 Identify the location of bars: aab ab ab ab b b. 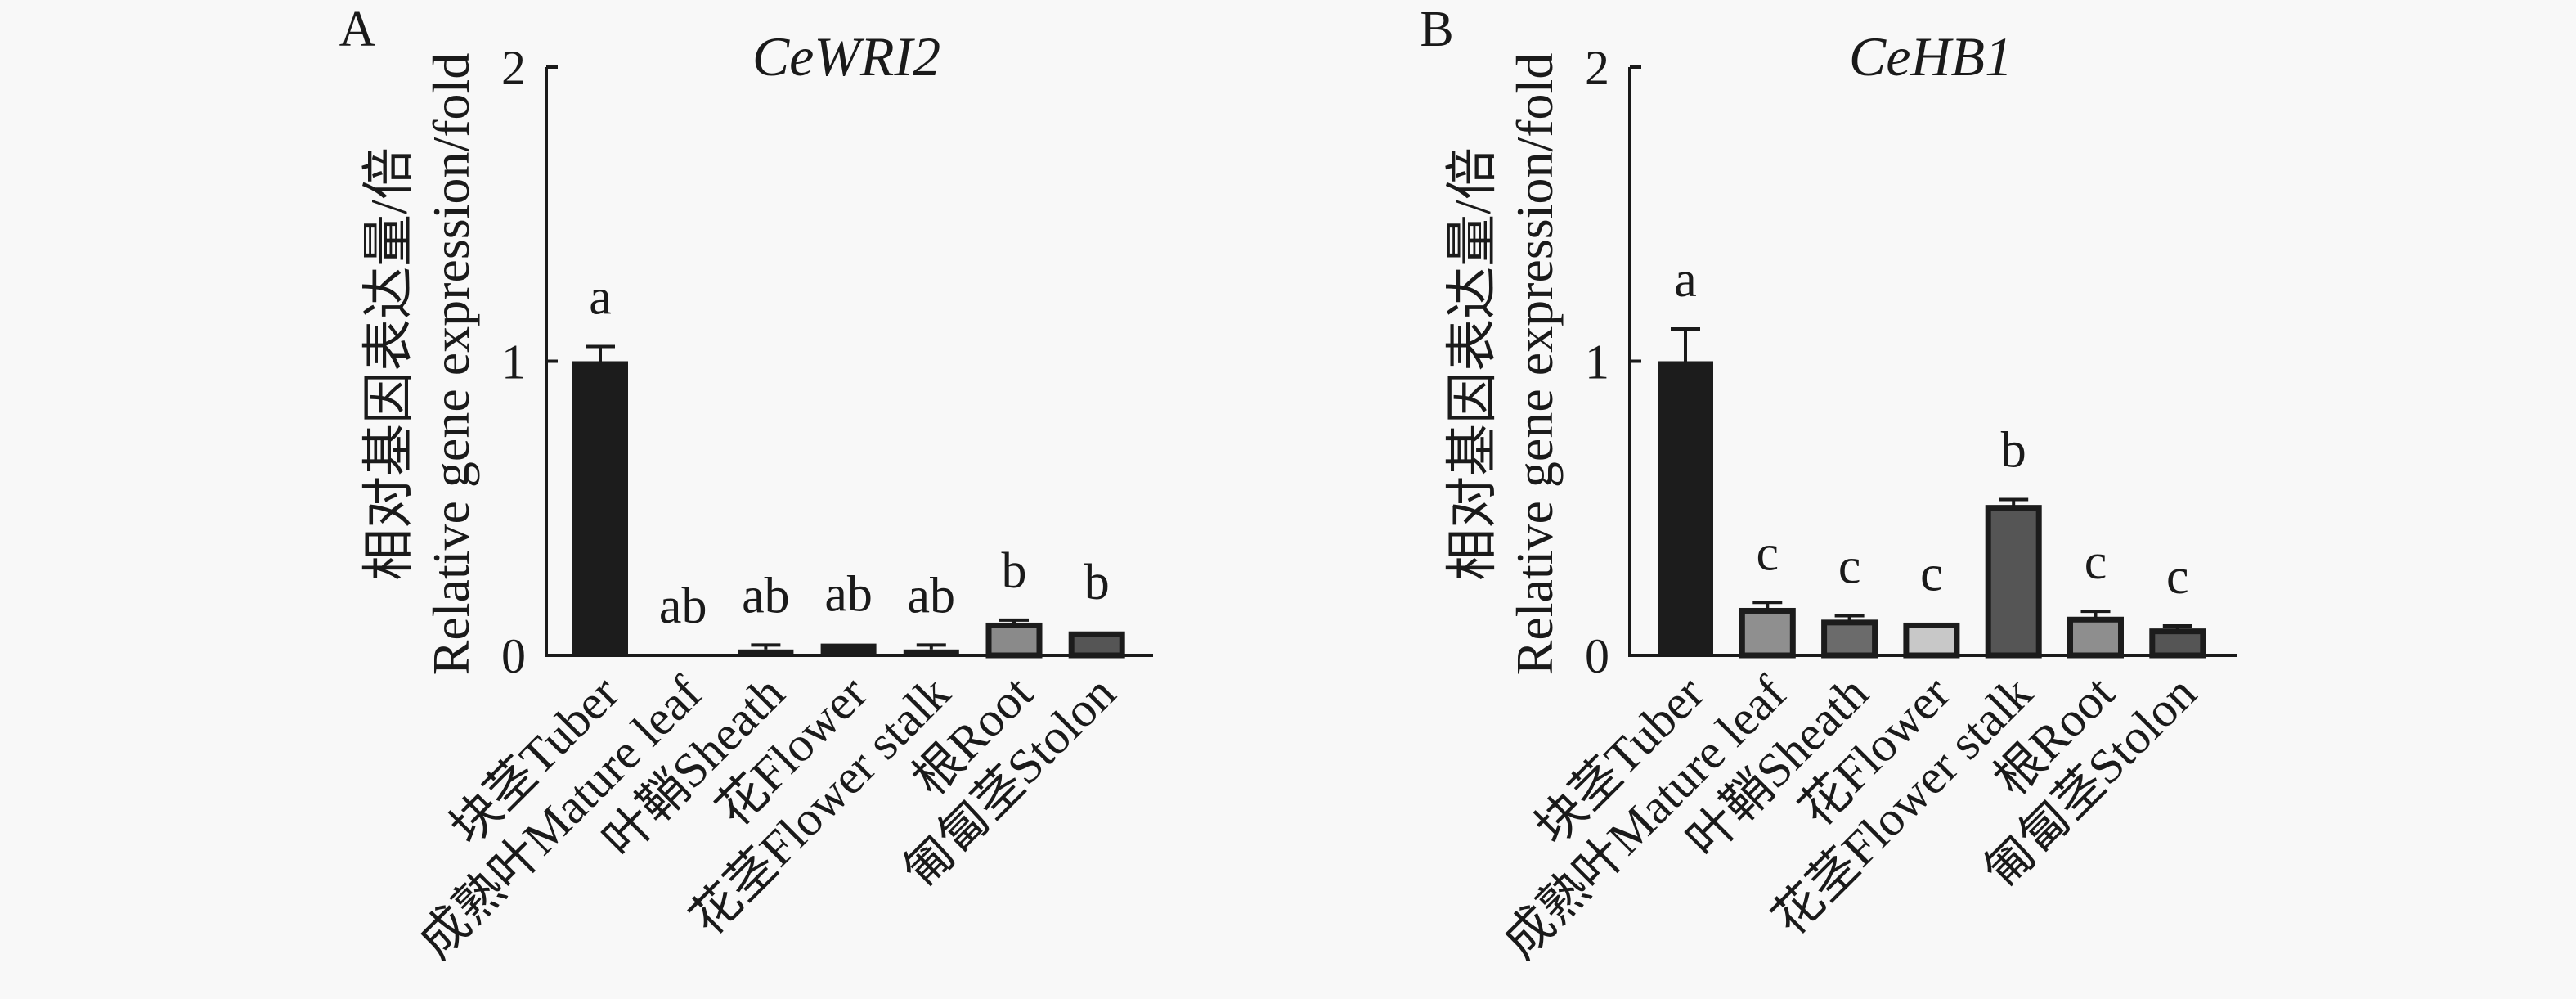
(849, 465).